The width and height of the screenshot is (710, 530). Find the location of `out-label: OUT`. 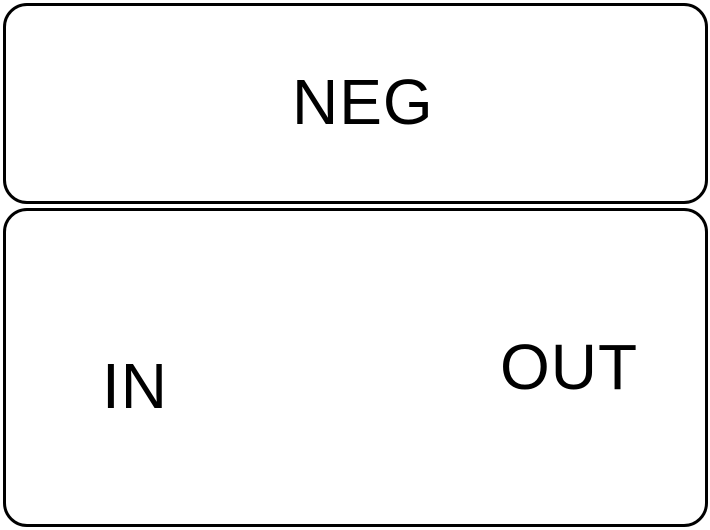

out-label: OUT is located at coordinates (569, 367).